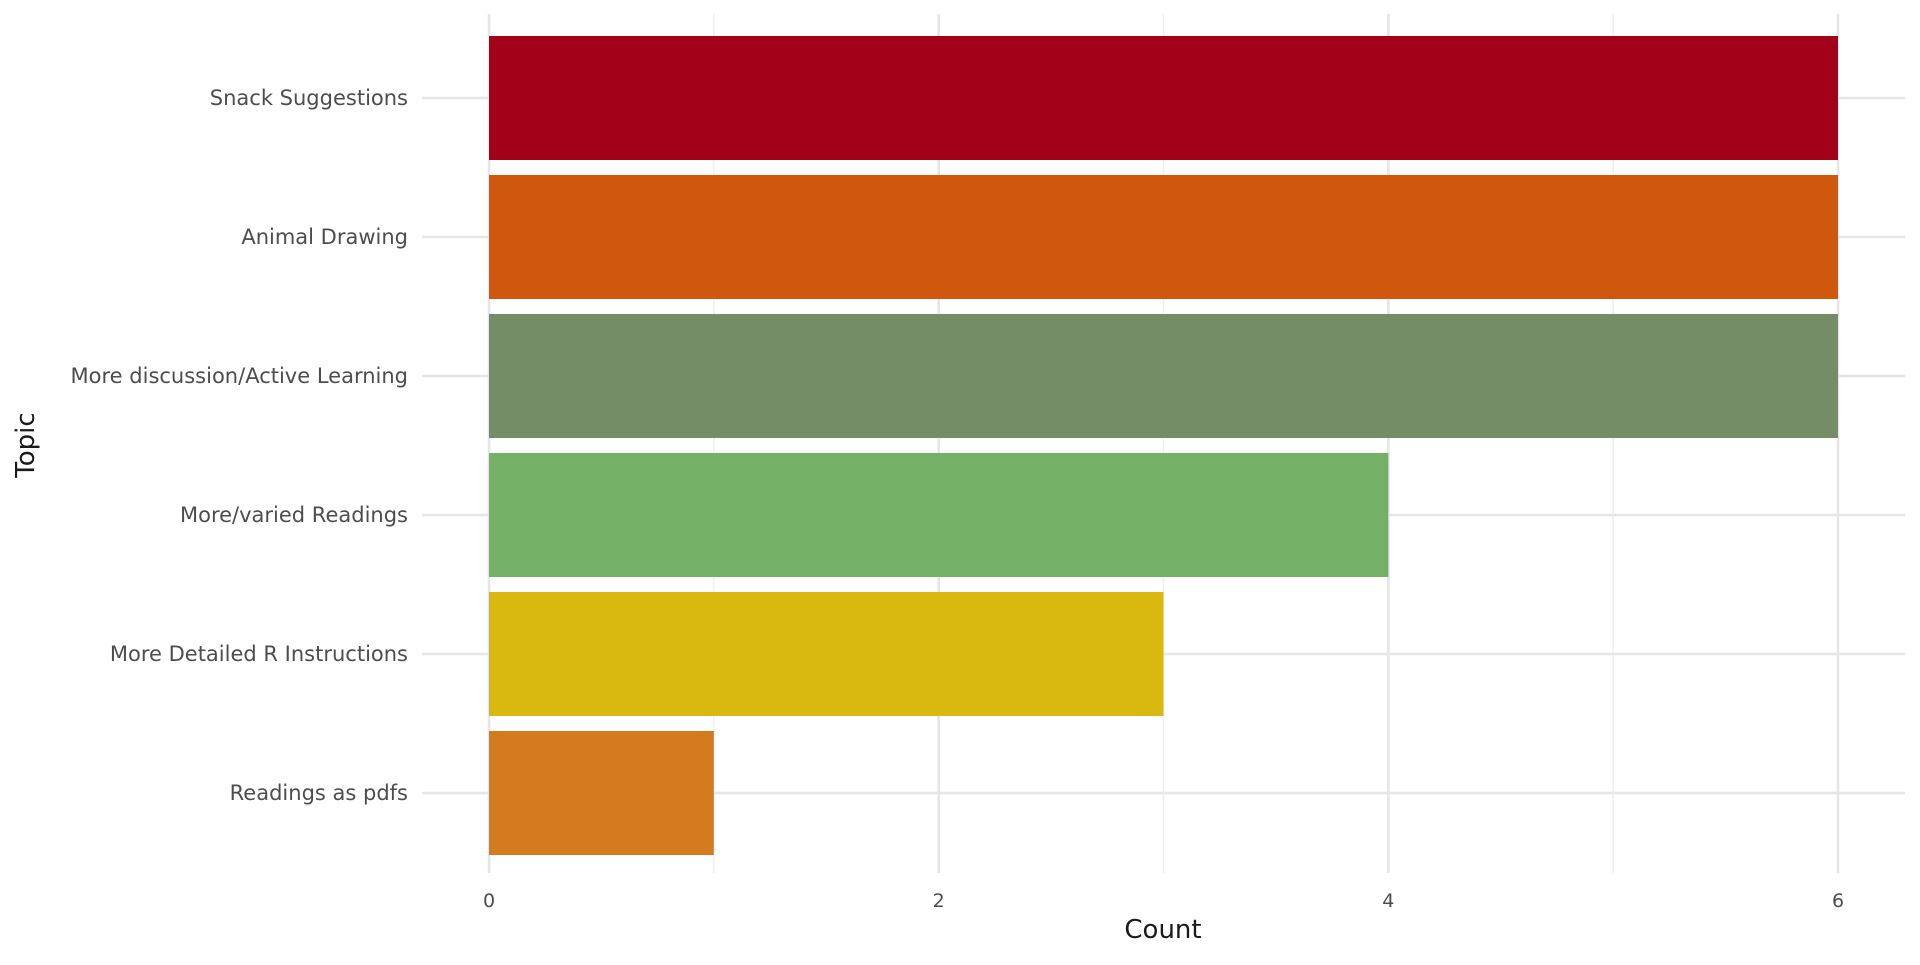 Image resolution: width=1920 pixels, height=965 pixels. What do you see at coordinates (1388, 901) in the screenshot?
I see `x-tick-label: 4` at bounding box center [1388, 901].